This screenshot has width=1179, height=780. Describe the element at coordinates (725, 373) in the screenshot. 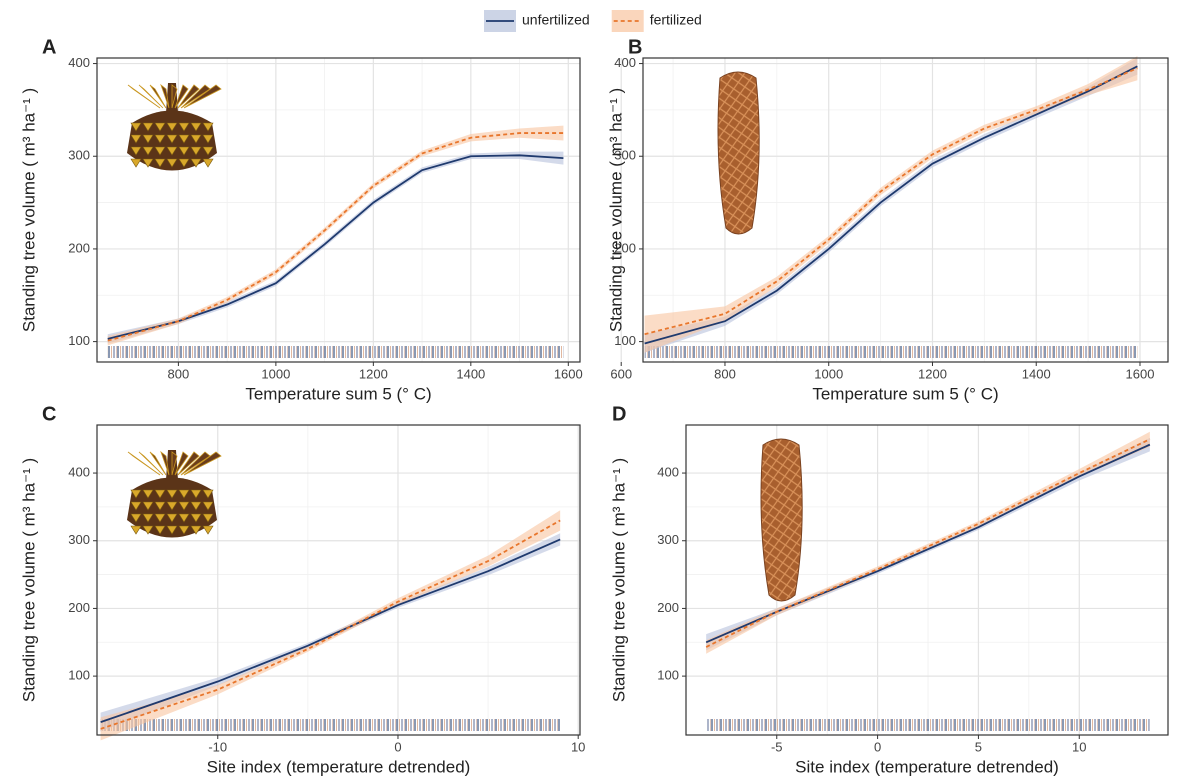

I see `x-tick-label: 800` at that location.